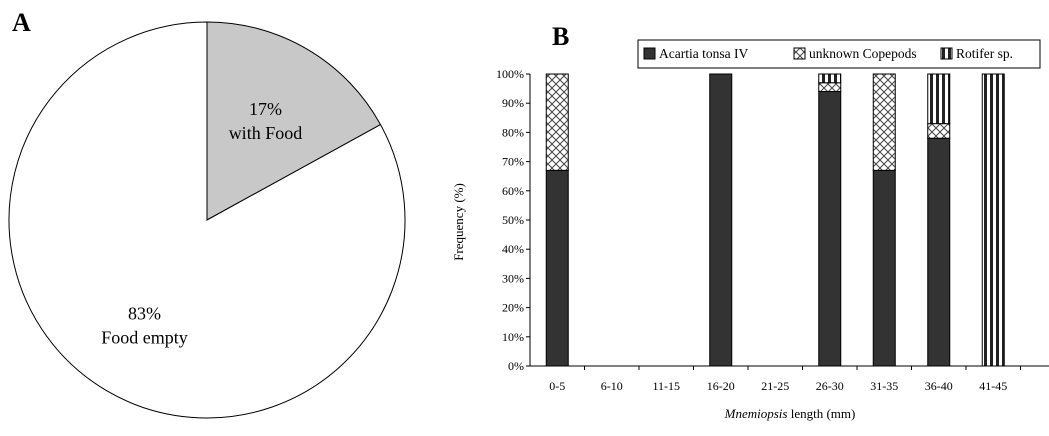 The image size is (1049, 436). I want to click on legend-label-rotifer: Rotifer sp., so click(984, 53).